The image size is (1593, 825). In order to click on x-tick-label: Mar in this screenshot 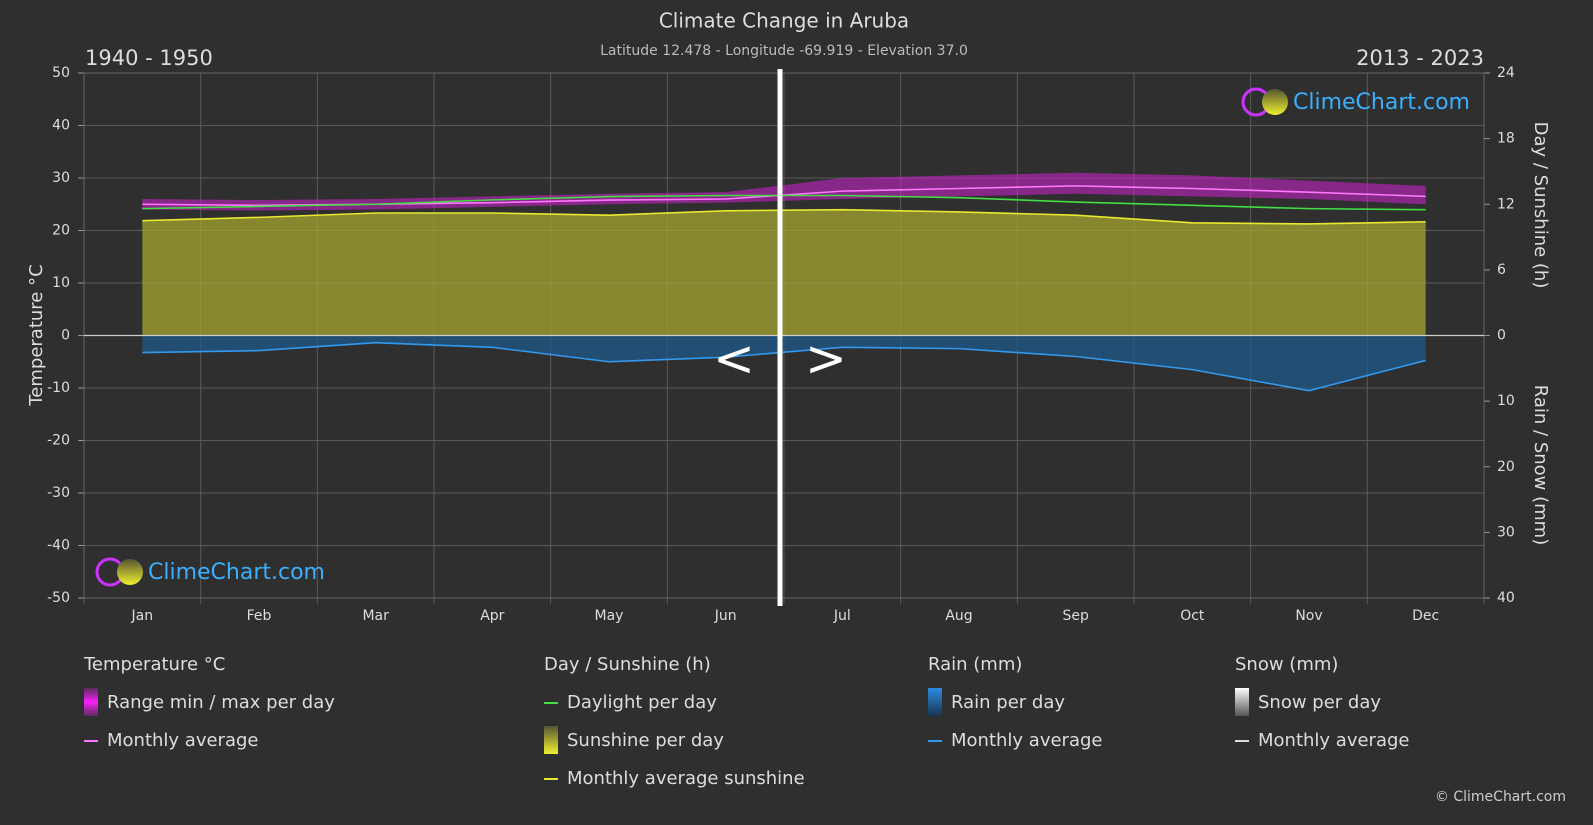, I will do `click(375, 616)`.